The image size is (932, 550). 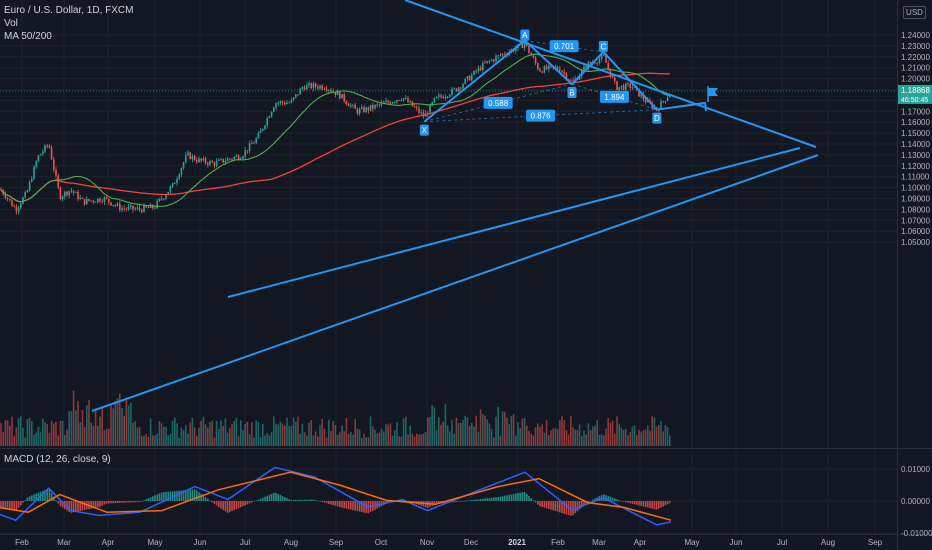 I want to click on point-label: B, so click(x=571, y=93).